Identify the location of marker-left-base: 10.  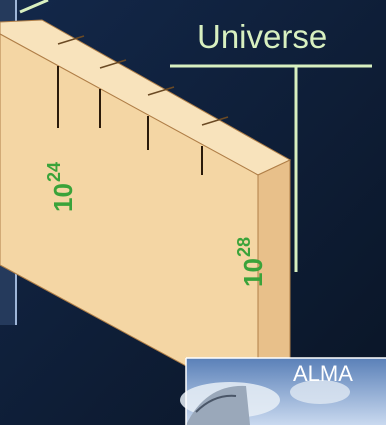
(63, 197).